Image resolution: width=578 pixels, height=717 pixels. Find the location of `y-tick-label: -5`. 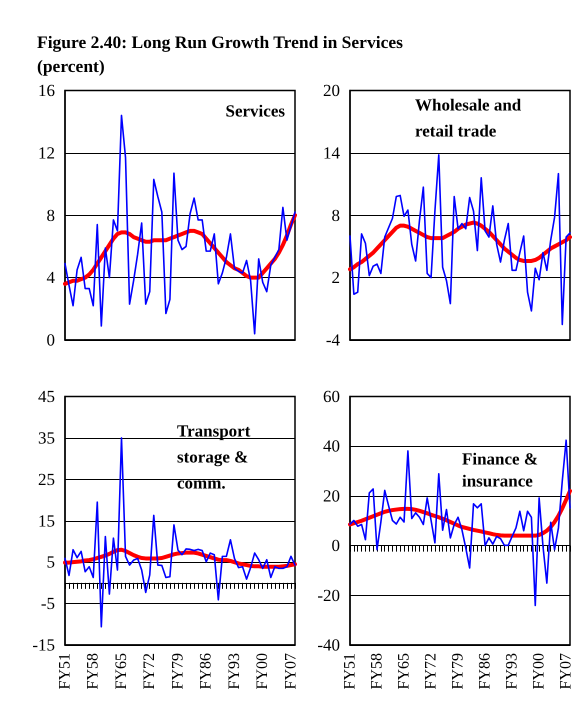

y-tick-label: -5 is located at coordinates (47, 604).